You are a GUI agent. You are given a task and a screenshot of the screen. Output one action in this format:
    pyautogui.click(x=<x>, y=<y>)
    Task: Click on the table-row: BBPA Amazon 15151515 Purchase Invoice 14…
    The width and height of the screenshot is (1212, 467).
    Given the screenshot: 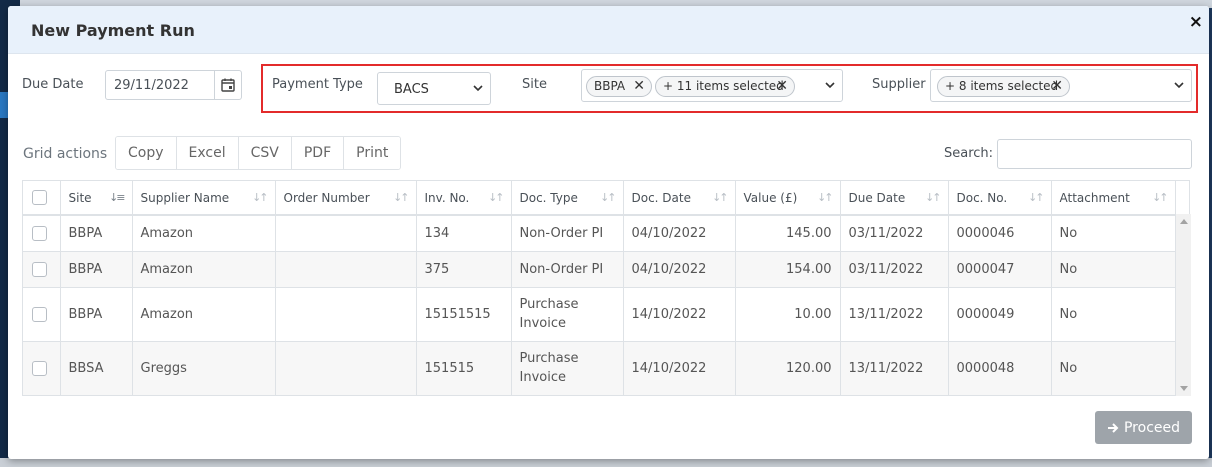 What is the action you would take?
    pyautogui.click(x=599, y=314)
    